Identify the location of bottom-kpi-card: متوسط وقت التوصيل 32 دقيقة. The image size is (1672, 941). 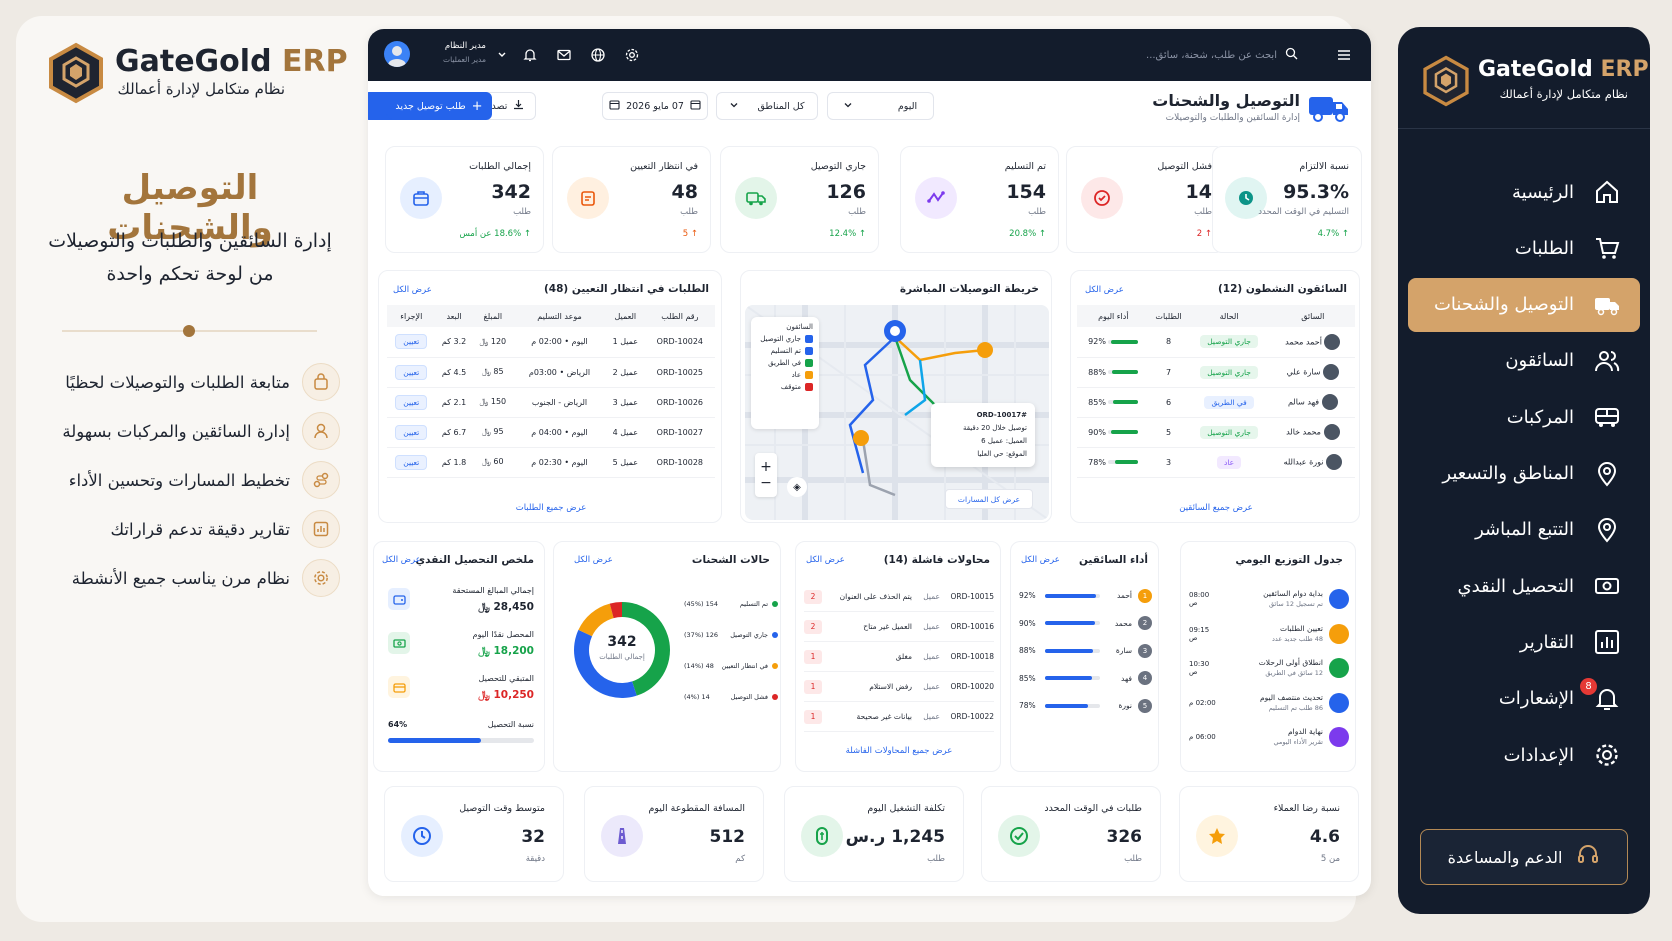
(474, 834).